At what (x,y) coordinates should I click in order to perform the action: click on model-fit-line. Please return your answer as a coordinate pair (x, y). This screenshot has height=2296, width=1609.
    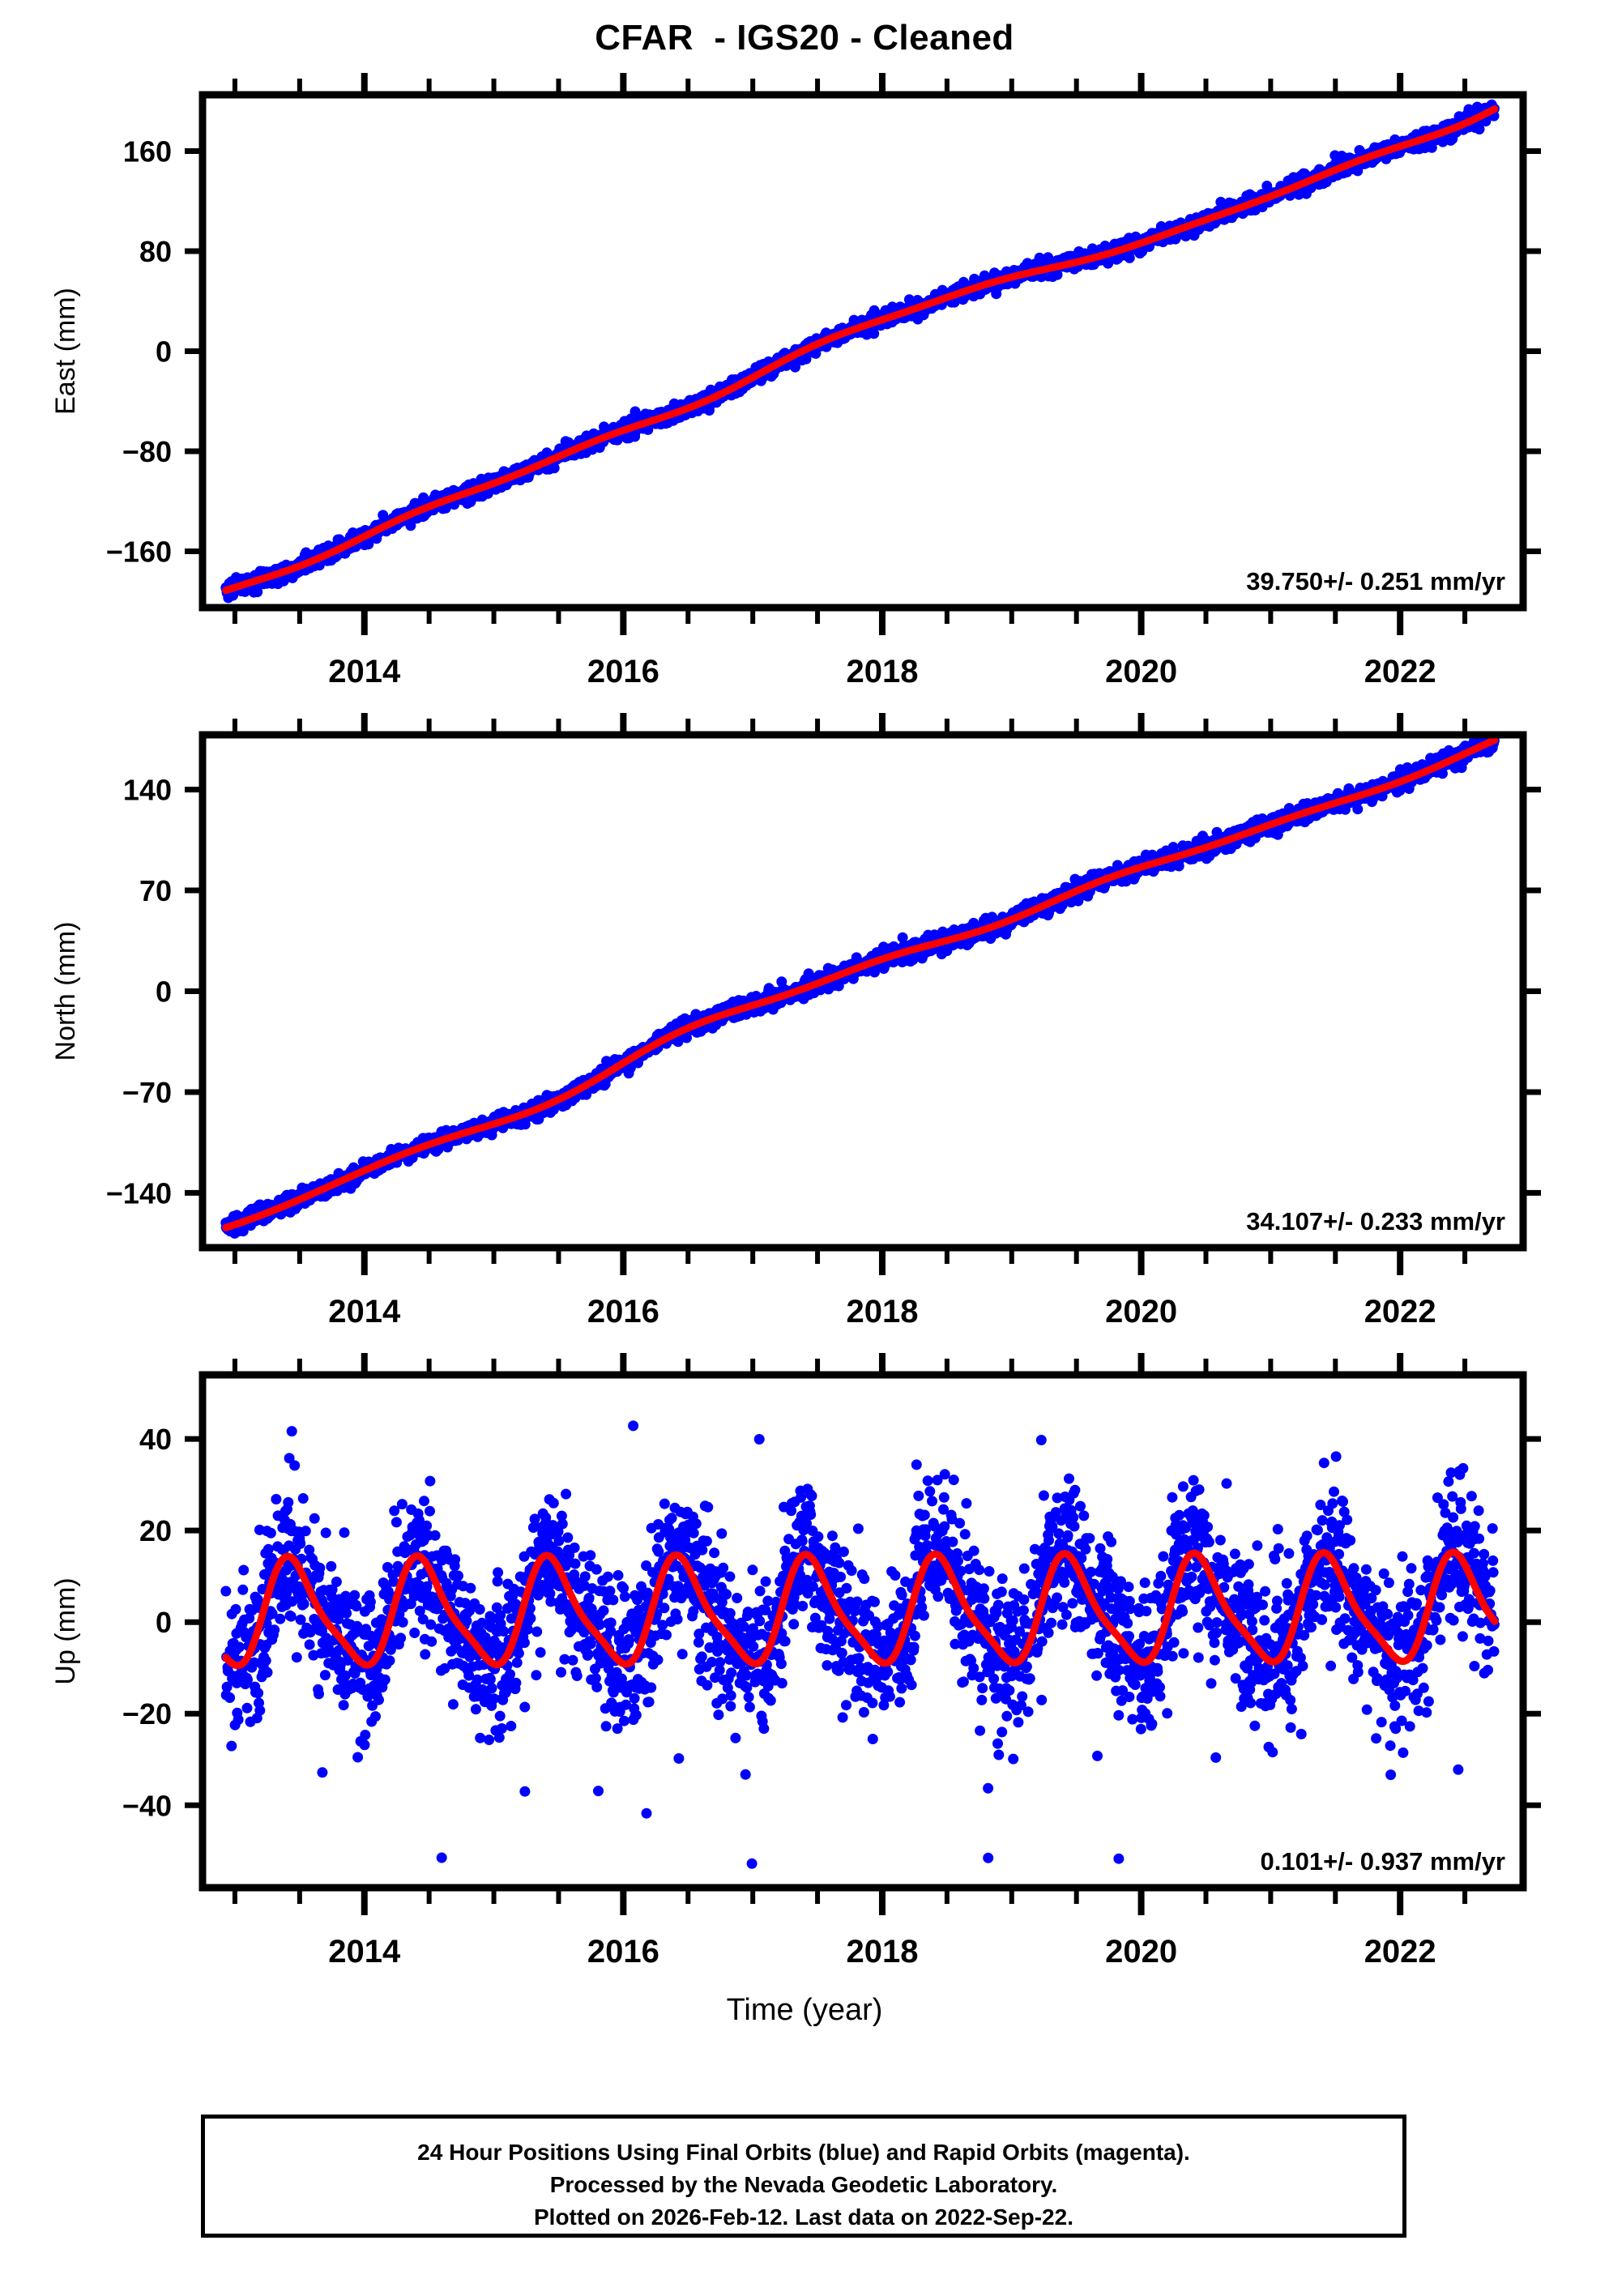
    Looking at the image, I should click on (860, 1609).